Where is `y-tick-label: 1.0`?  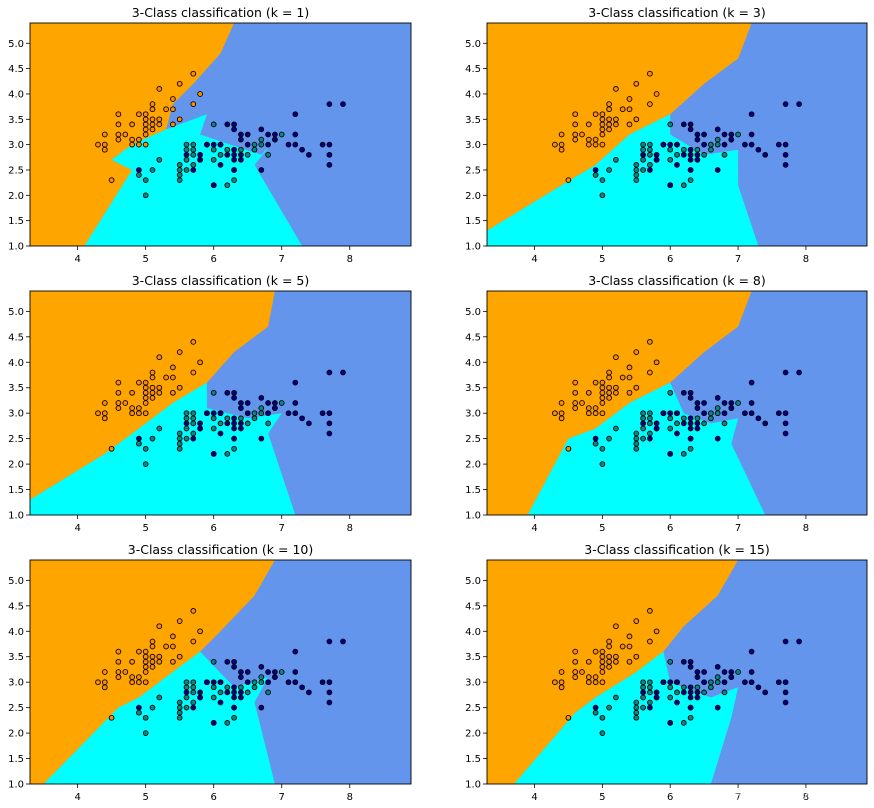
y-tick-label: 1.0 is located at coordinates (16, 247).